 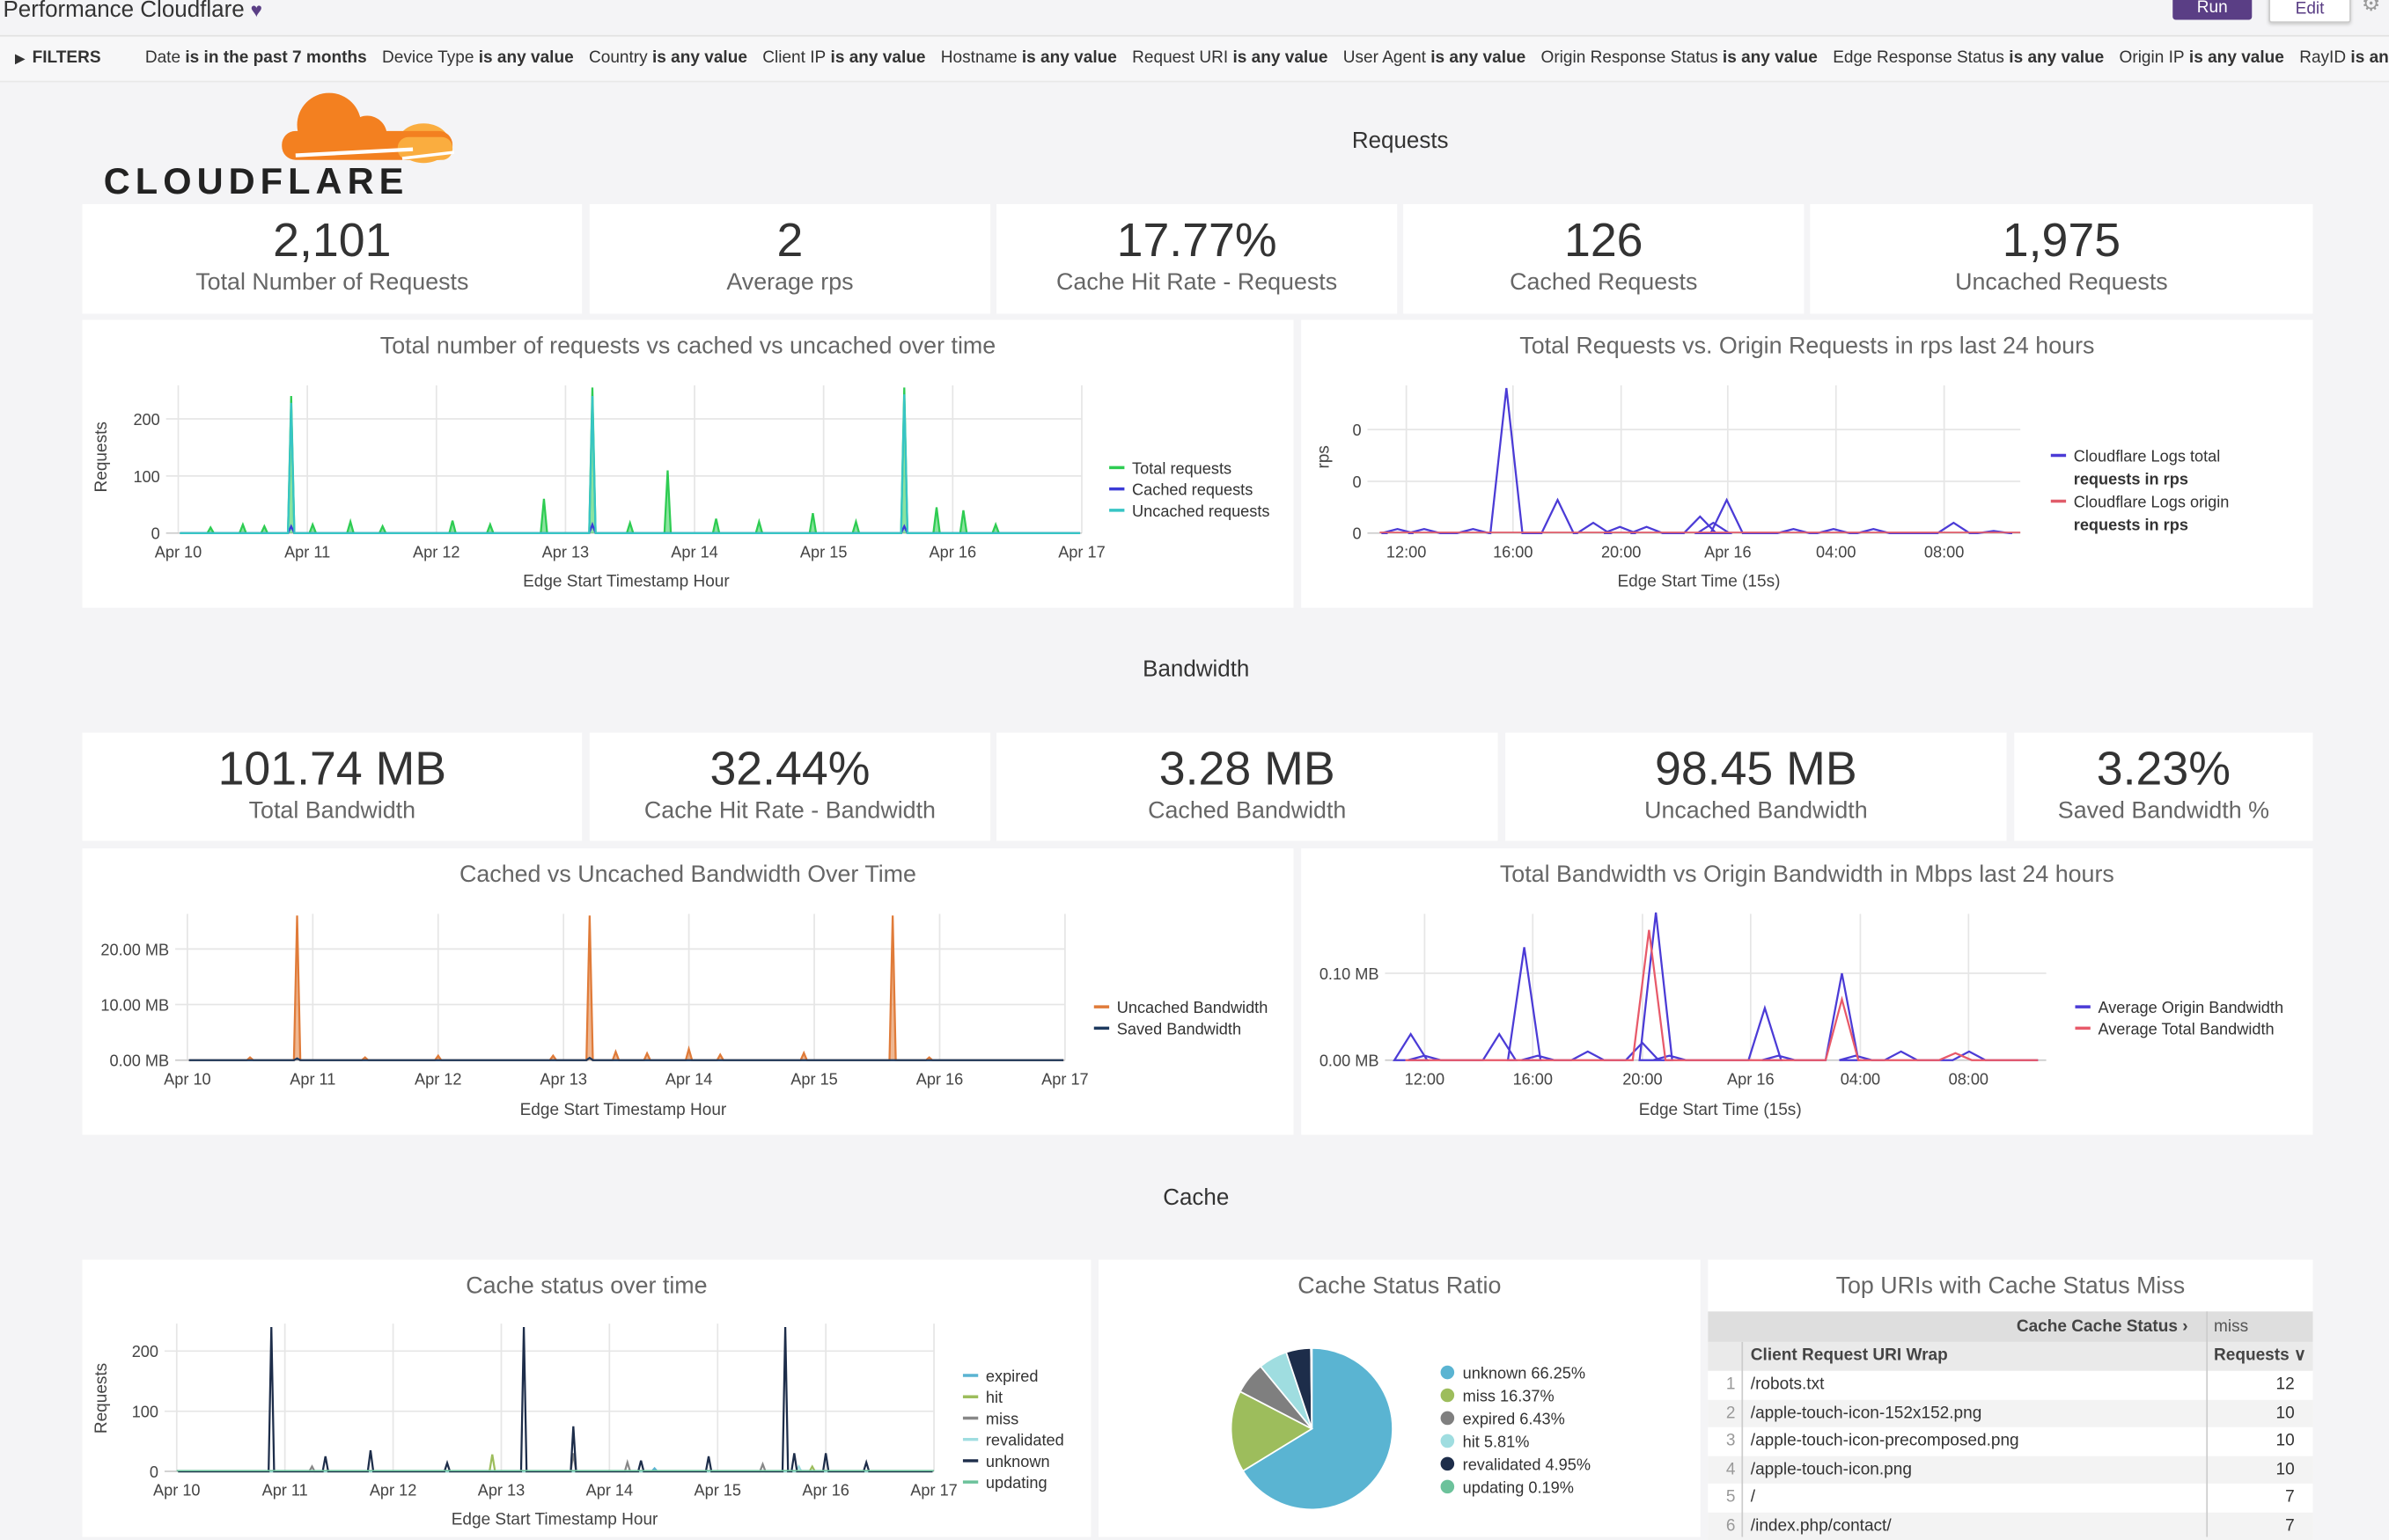 What do you see at coordinates (1509, 1396) in the screenshot?
I see `legend-label: miss 16.37%` at bounding box center [1509, 1396].